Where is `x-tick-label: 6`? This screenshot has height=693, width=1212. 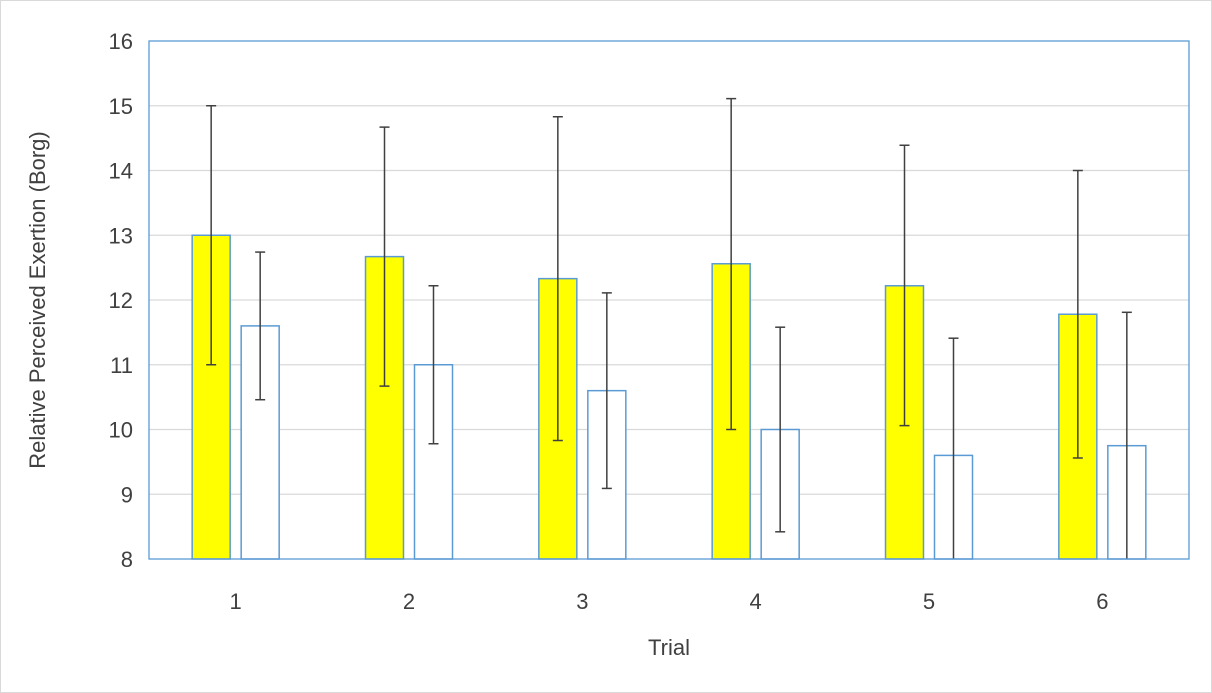 x-tick-label: 6 is located at coordinates (1102, 601).